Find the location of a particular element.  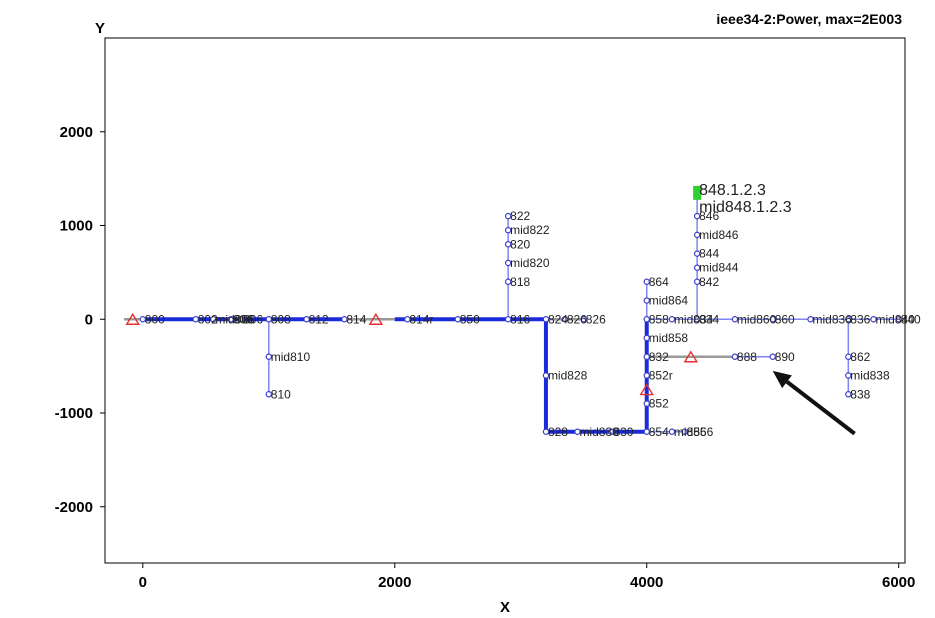

node-label: 838 is located at coordinates (860, 394).